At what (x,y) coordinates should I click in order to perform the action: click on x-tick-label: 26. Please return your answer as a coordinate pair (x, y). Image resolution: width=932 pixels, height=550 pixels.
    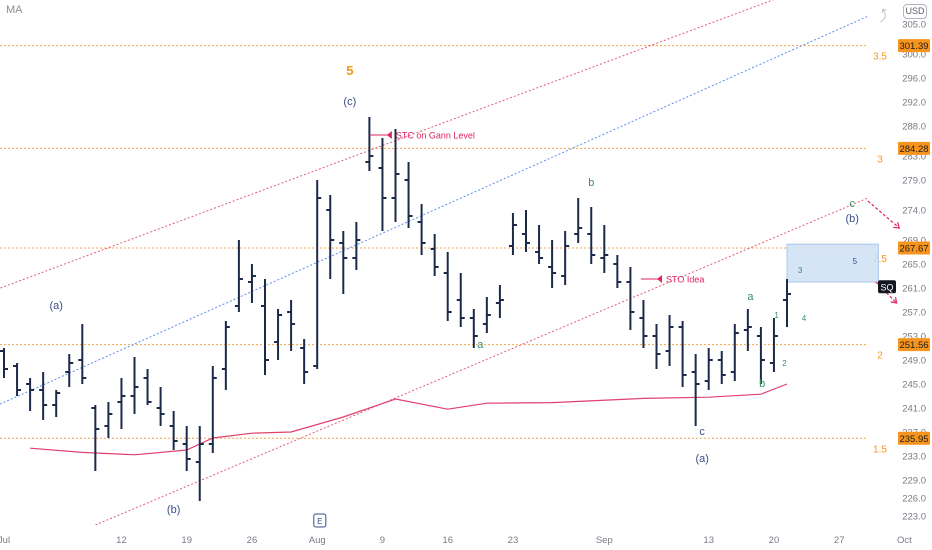
    Looking at the image, I should click on (252, 540).